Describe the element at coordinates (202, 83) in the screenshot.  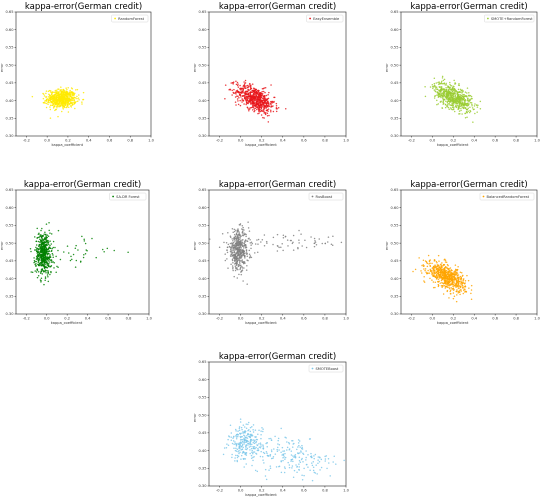
I see `y-tick-label: 0.45` at that location.